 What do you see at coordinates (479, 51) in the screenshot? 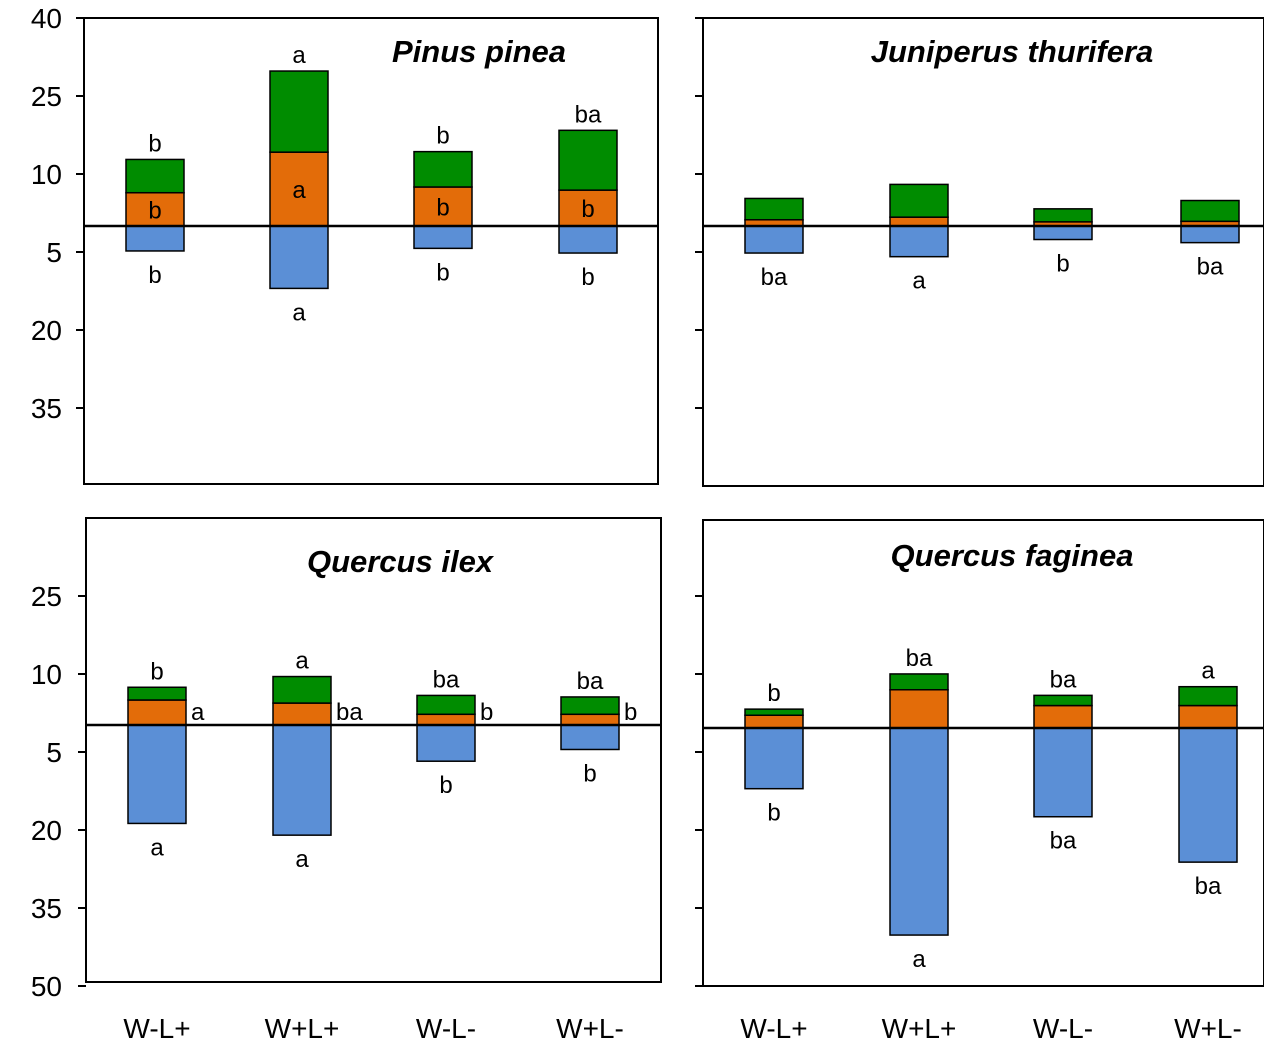
I see `panel-title: Pinus pinea` at bounding box center [479, 51].